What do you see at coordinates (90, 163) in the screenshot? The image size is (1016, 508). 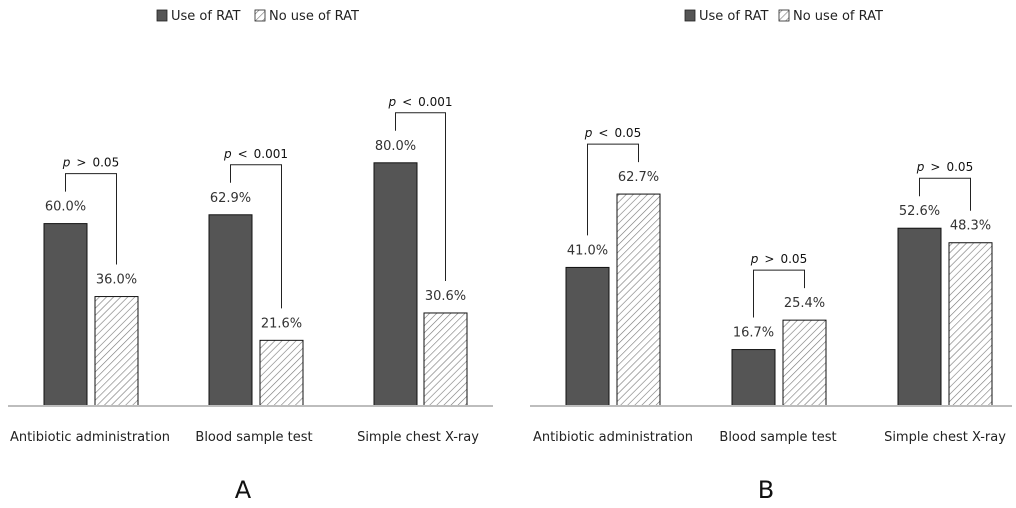 I see `p-value-antibiotic-administration: p >0.05` at bounding box center [90, 163].